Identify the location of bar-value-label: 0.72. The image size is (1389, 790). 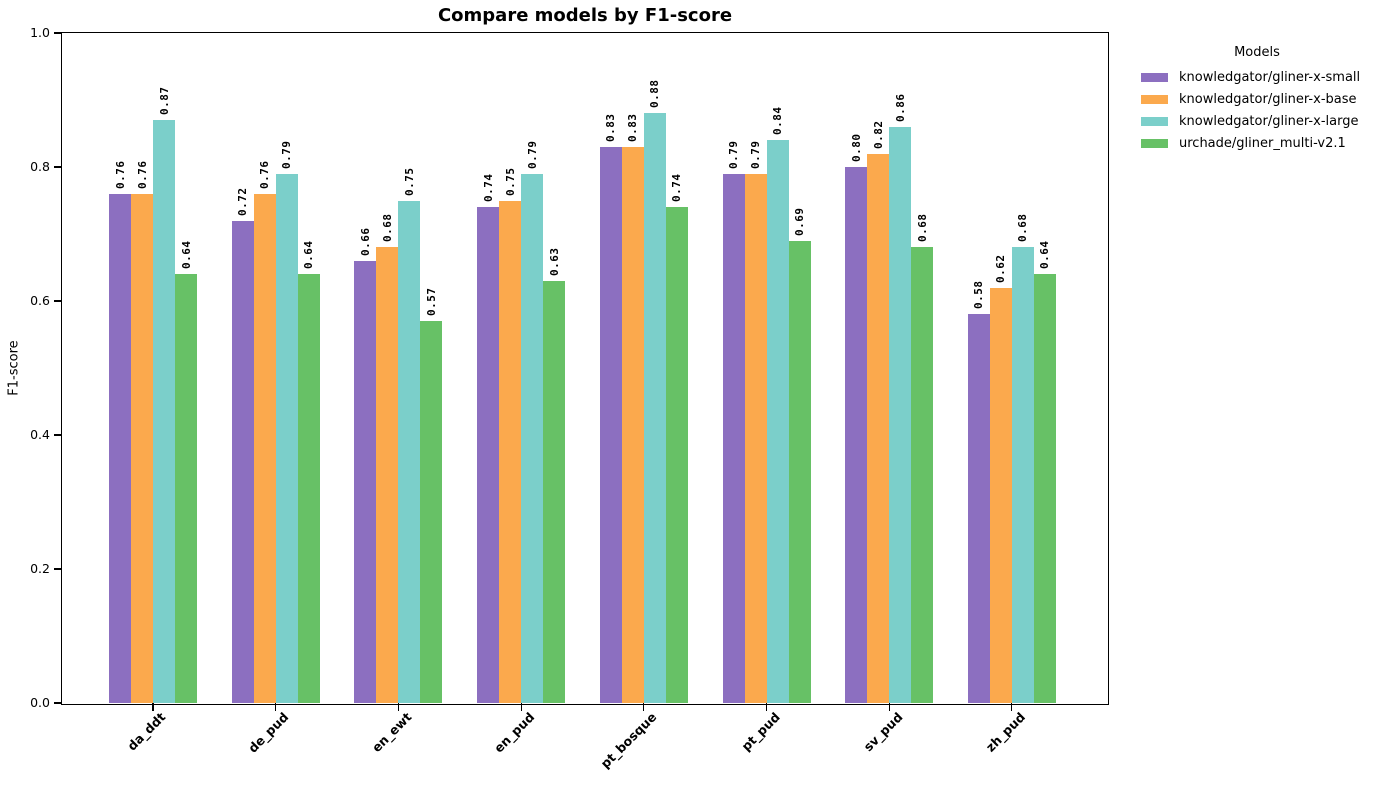
(243, 201).